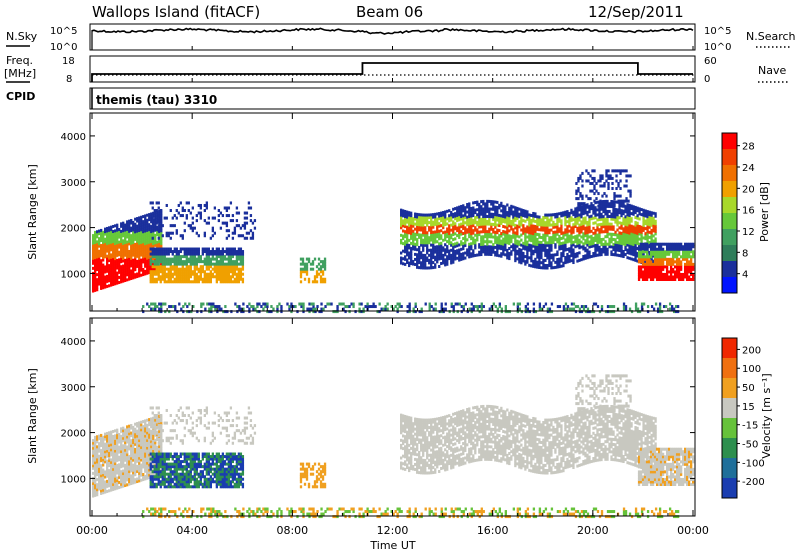 This screenshot has width=800, height=554. Describe the element at coordinates (748, 211) in the screenshot. I see `power-colorbar-tick-label: 16` at that location.